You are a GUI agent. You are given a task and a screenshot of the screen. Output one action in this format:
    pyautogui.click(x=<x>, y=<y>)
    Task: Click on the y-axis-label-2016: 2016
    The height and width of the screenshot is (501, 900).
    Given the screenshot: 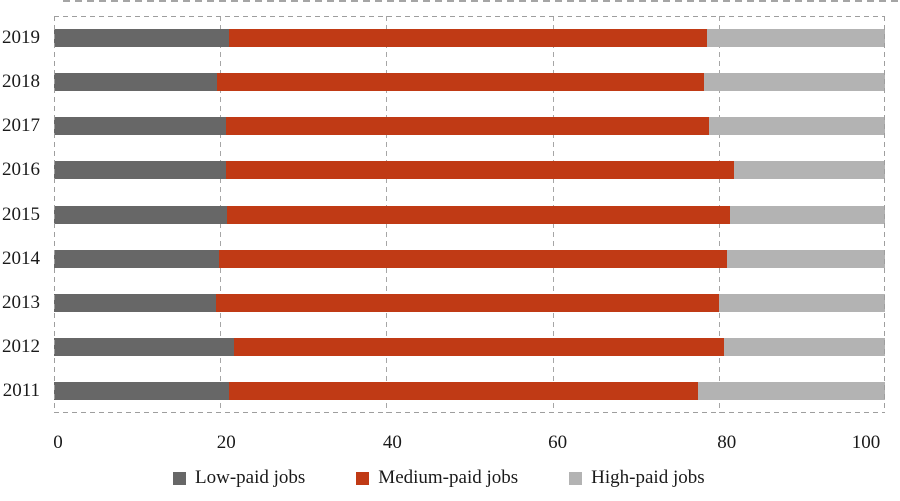 What is the action you would take?
    pyautogui.click(x=21, y=170)
    